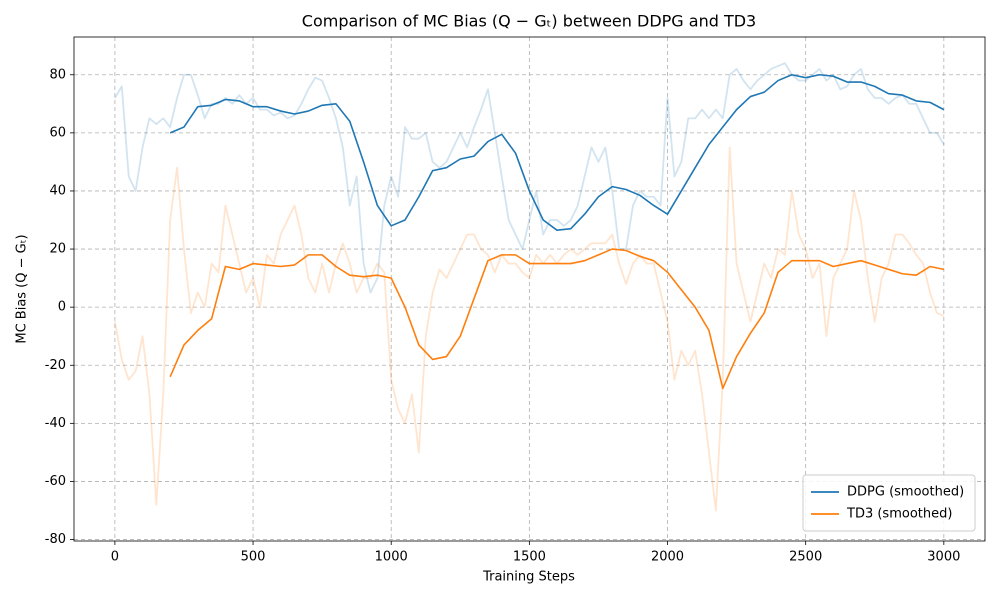 This screenshot has height=600, width=1000. I want to click on legend-box, so click(889, 503).